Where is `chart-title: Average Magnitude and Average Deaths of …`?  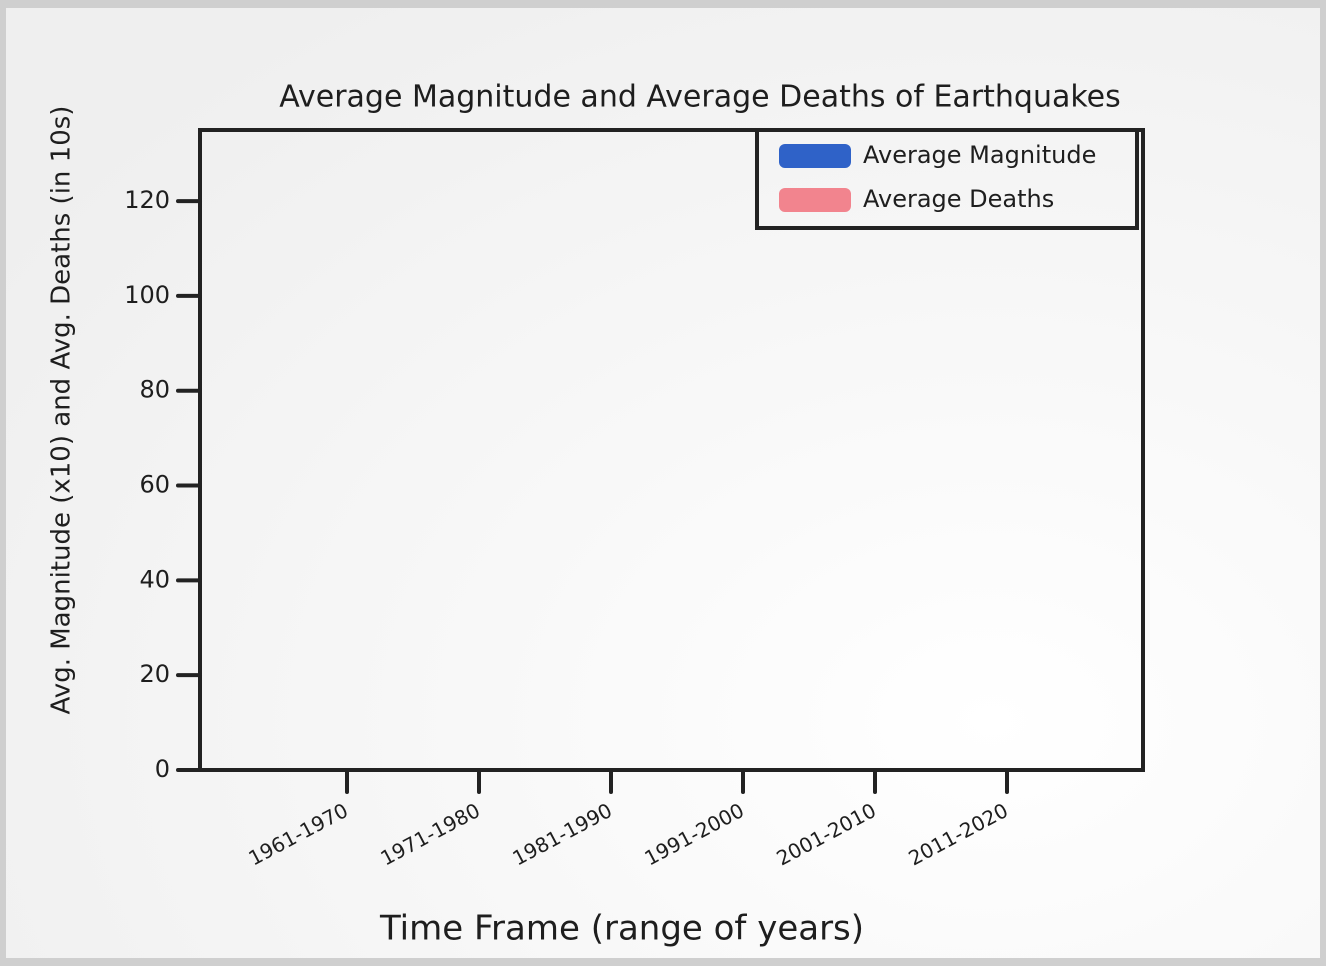 chart-title: Average Magnitude and Average Deaths of … is located at coordinates (700, 97).